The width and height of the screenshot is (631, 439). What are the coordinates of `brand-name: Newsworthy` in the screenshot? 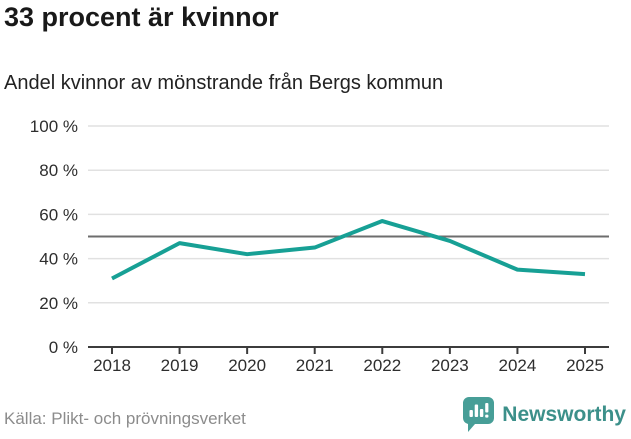 It's located at (564, 414).